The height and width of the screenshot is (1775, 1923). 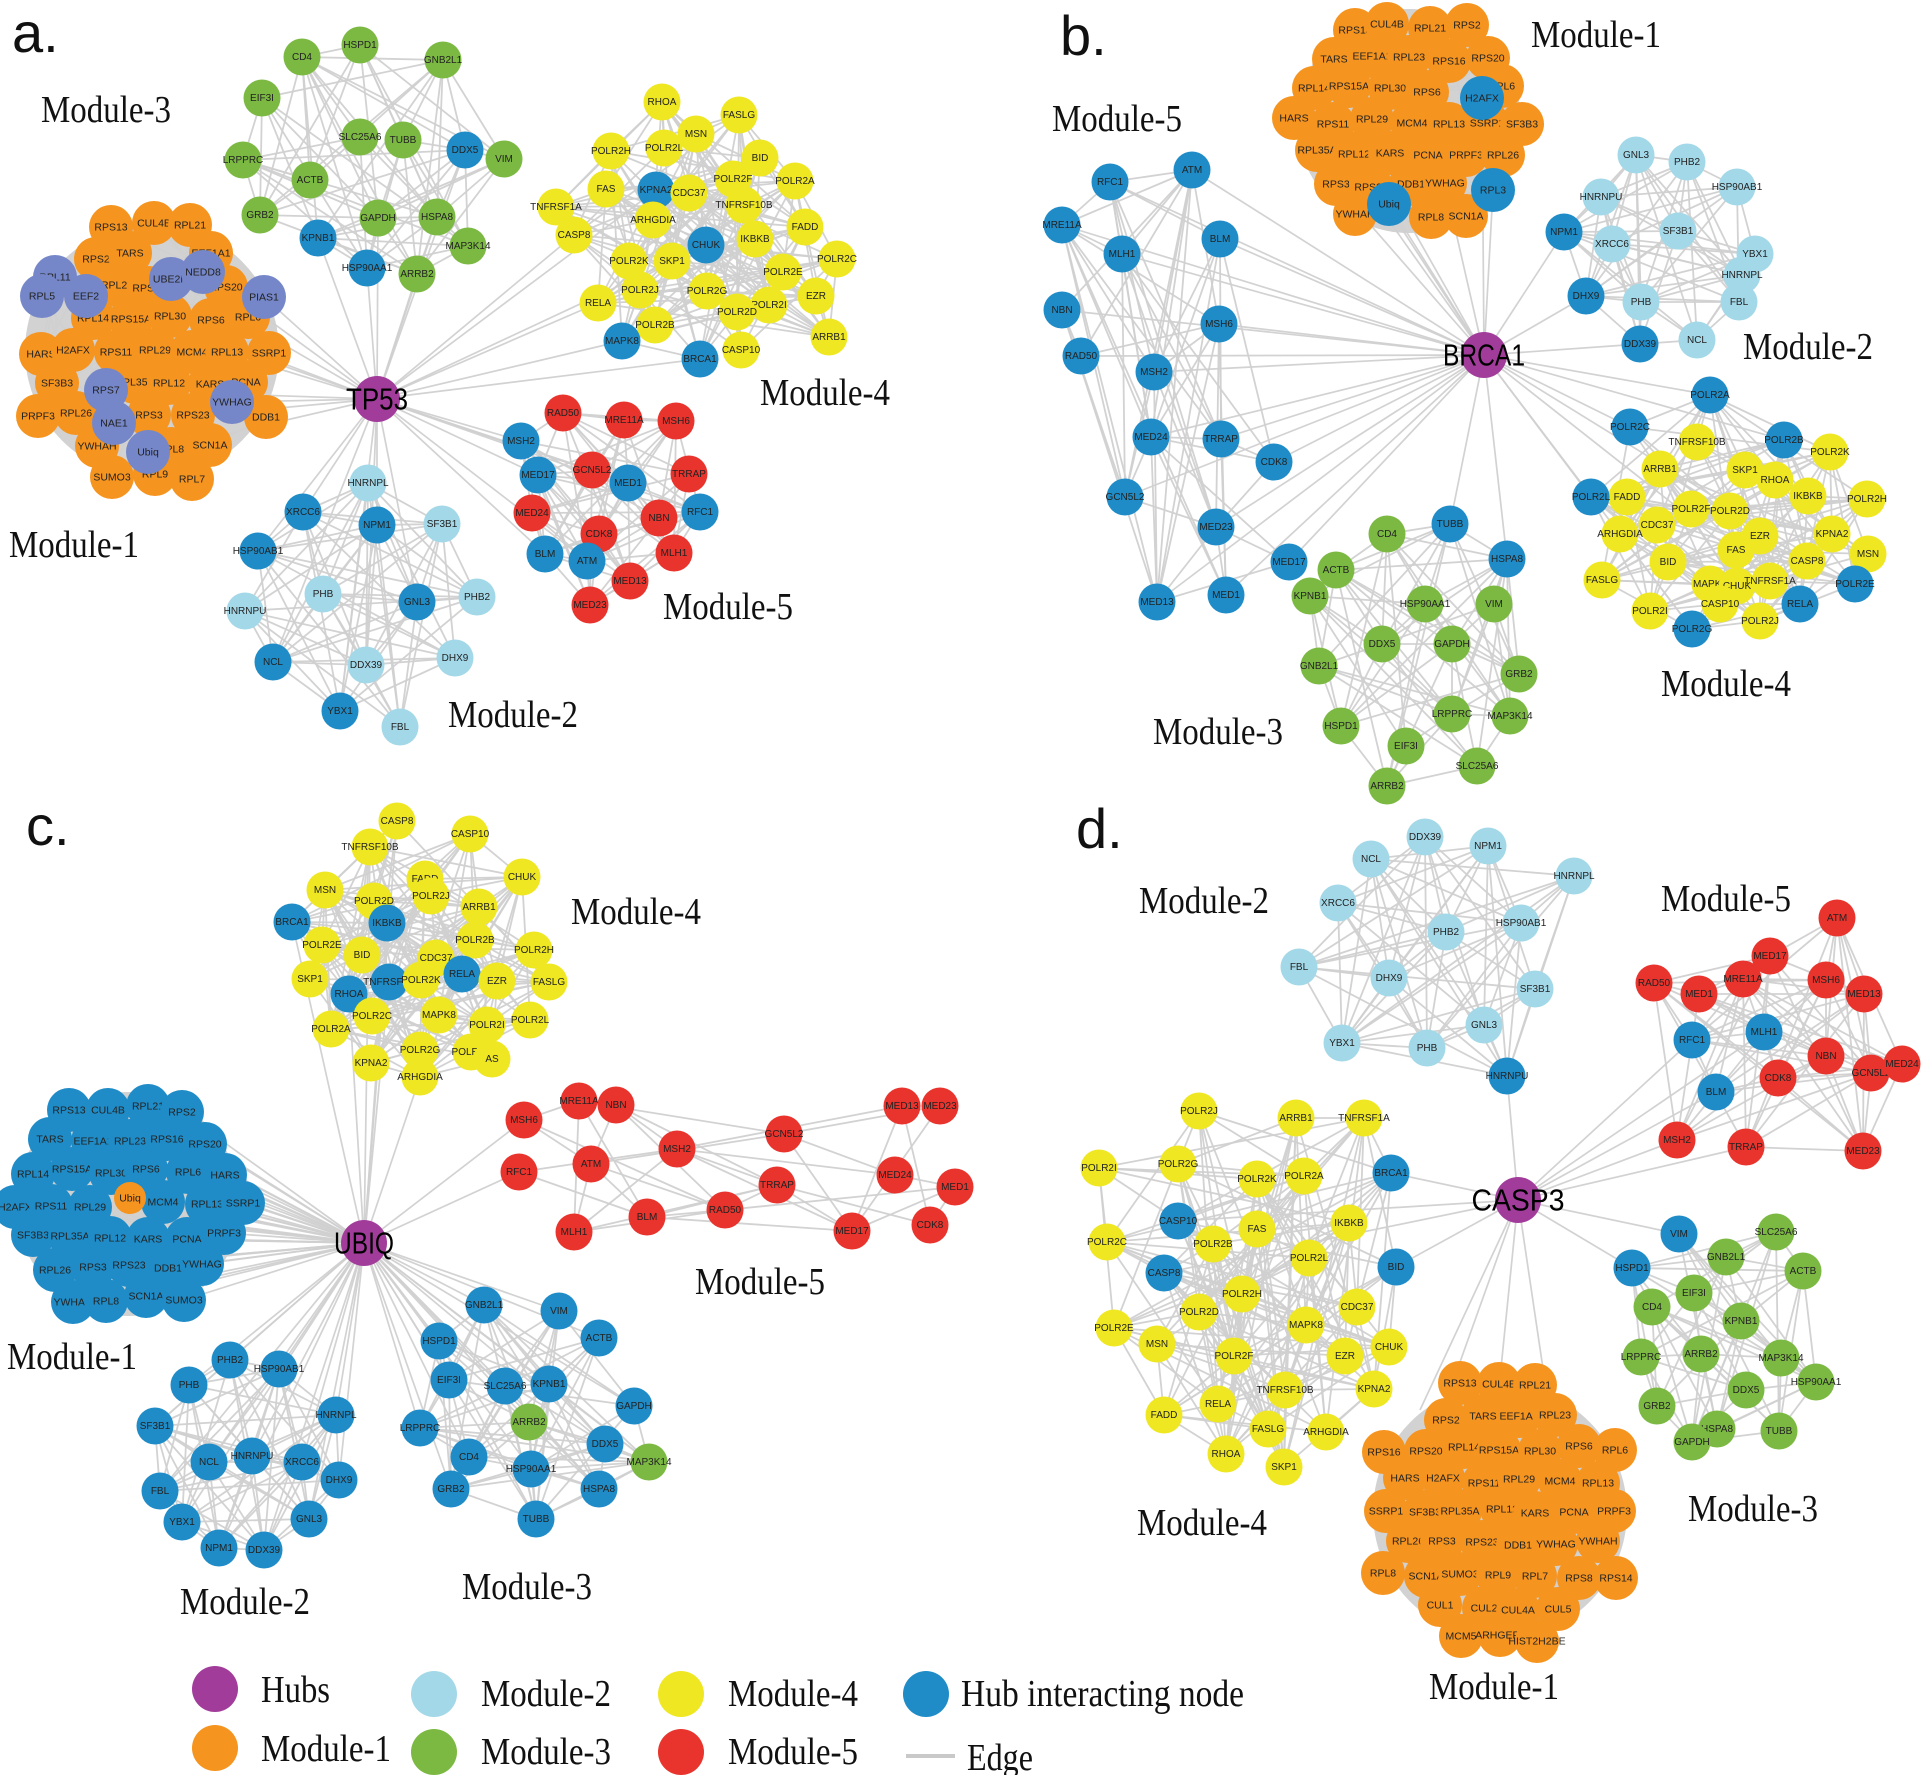 What do you see at coordinates (1780, 1358) in the screenshot?
I see `svg-text: MAP3K14` at bounding box center [1780, 1358].